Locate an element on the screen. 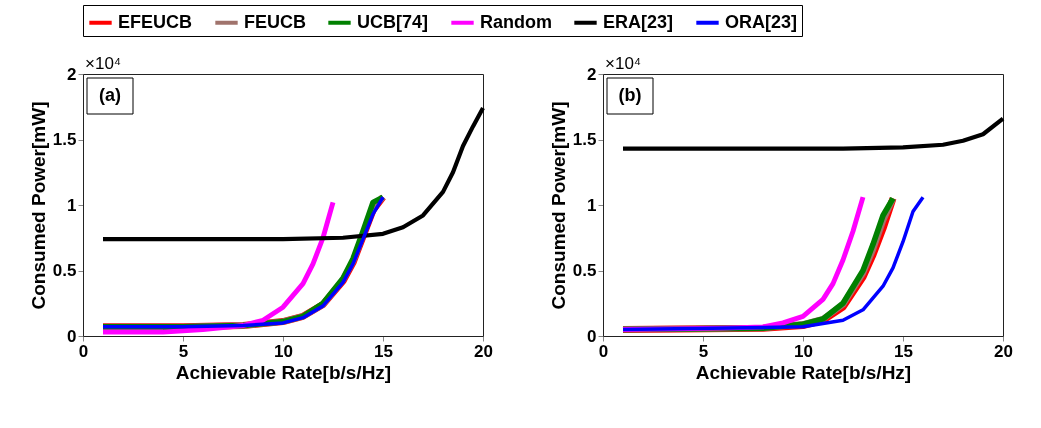 This screenshot has height=428, width=1041. annotation: (a) is located at coordinates (110, 95).